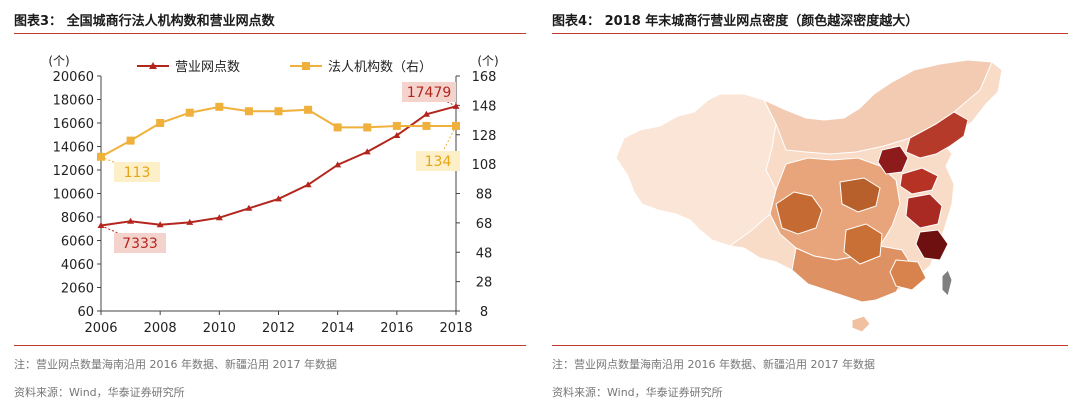  I want to click on legend-triangle-marker, so click(153, 65).